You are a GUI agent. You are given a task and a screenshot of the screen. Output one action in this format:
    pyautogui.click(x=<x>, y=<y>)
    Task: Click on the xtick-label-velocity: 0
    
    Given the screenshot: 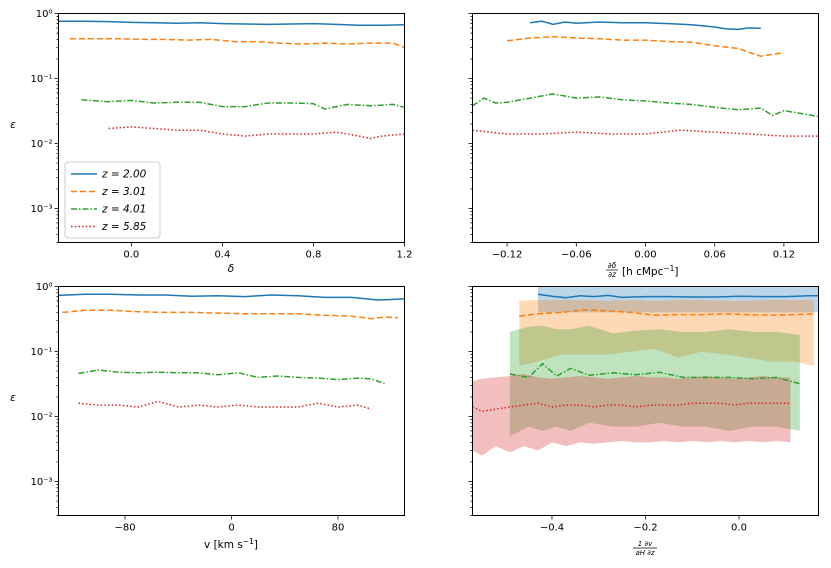 What is the action you would take?
    pyautogui.click(x=231, y=528)
    